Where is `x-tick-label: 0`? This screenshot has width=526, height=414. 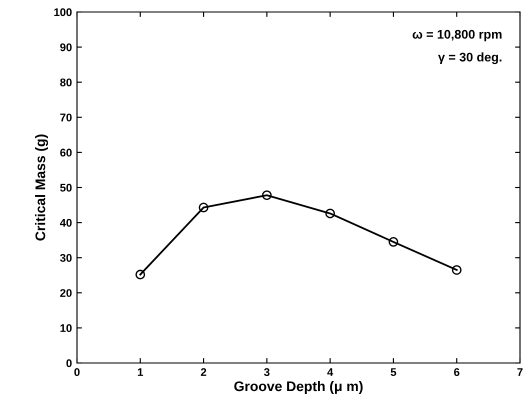
x-tick-label: 0 is located at coordinates (77, 372).